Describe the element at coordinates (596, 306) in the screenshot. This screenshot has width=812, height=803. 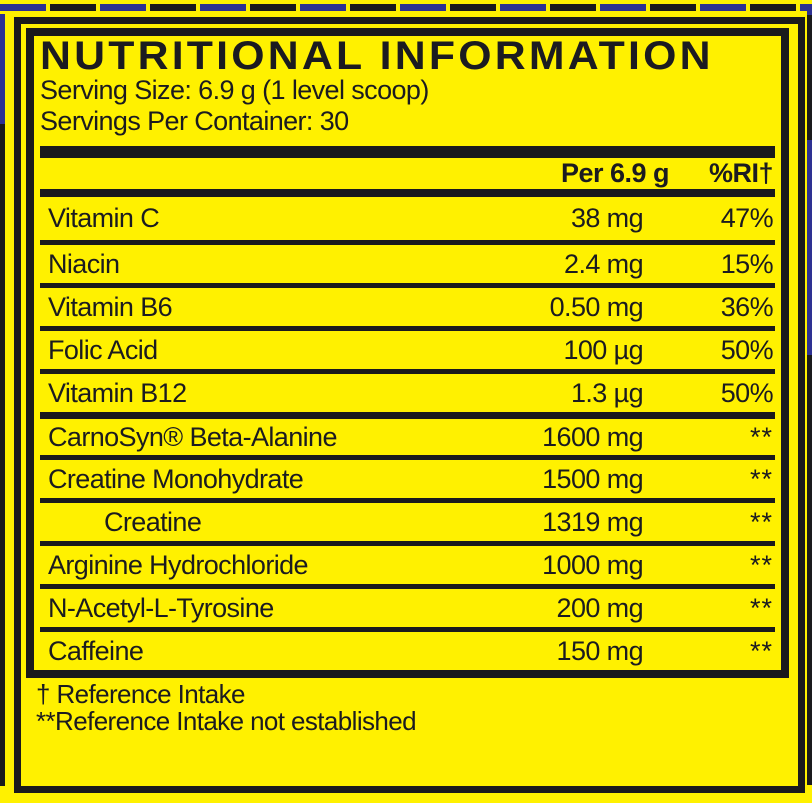
I see `nutrient-amount: 0.50 mg` at that location.